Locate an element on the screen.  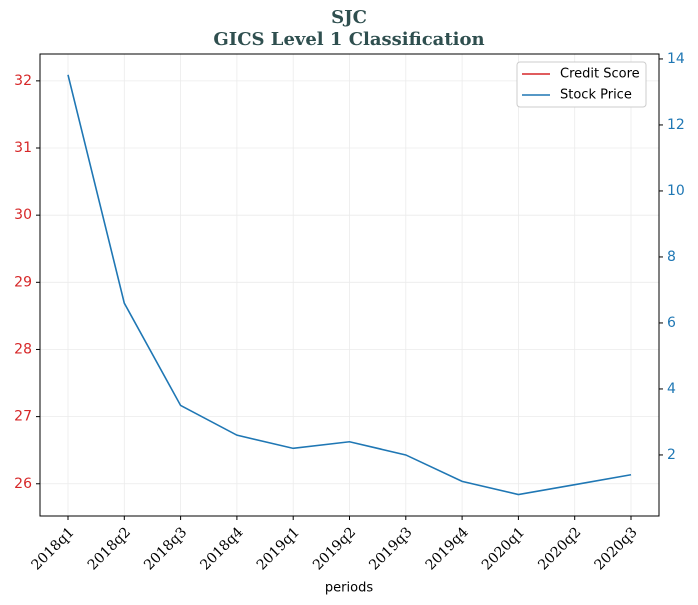
x-axis-label: periods is located at coordinates (349, 588).